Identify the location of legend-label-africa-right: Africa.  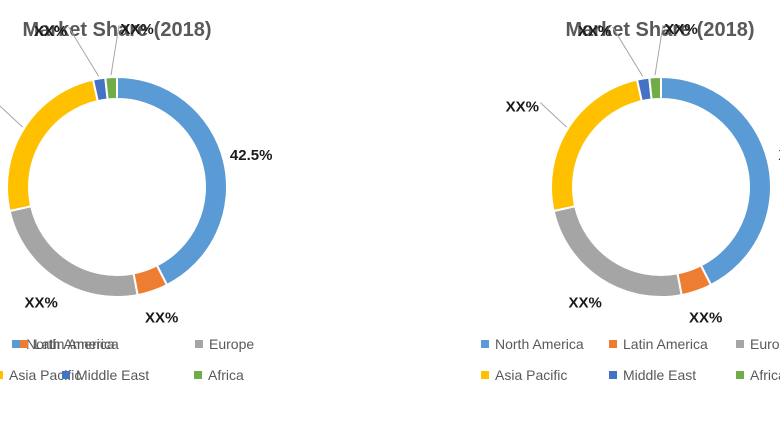
(765, 375).